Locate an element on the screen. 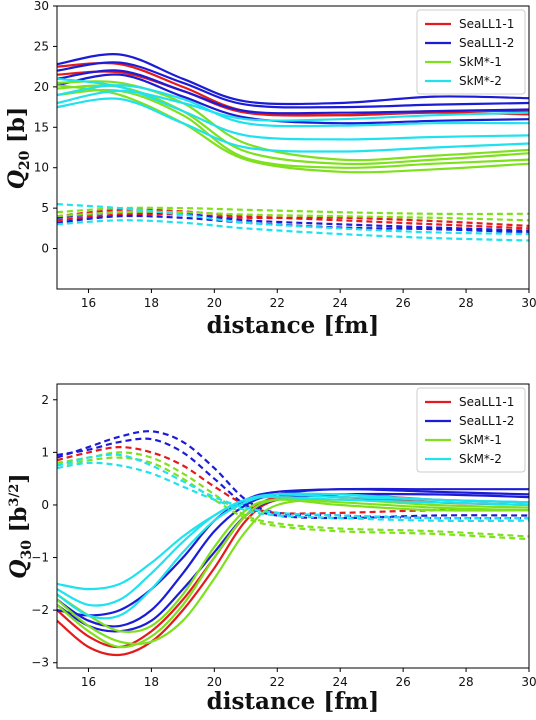 The width and height of the screenshot is (536, 720). y-tick-label: 15 is located at coordinates (41, 127).